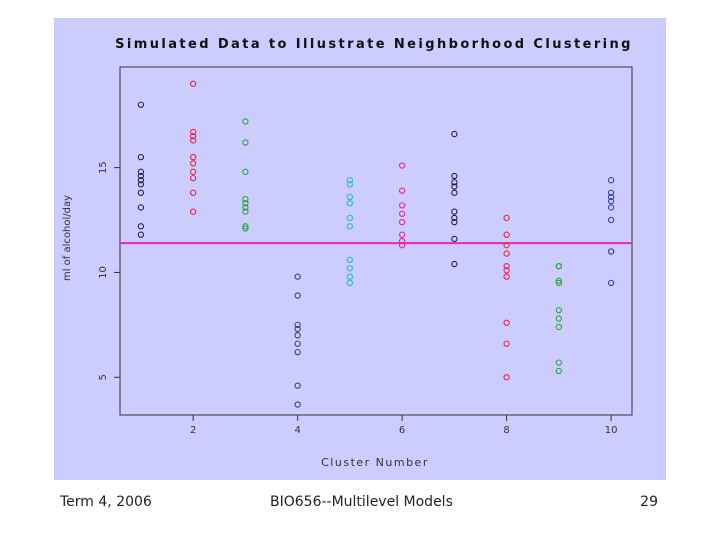 The height and width of the screenshot is (540, 720). What do you see at coordinates (193, 430) in the screenshot?
I see `x-tick-label: 2` at bounding box center [193, 430].